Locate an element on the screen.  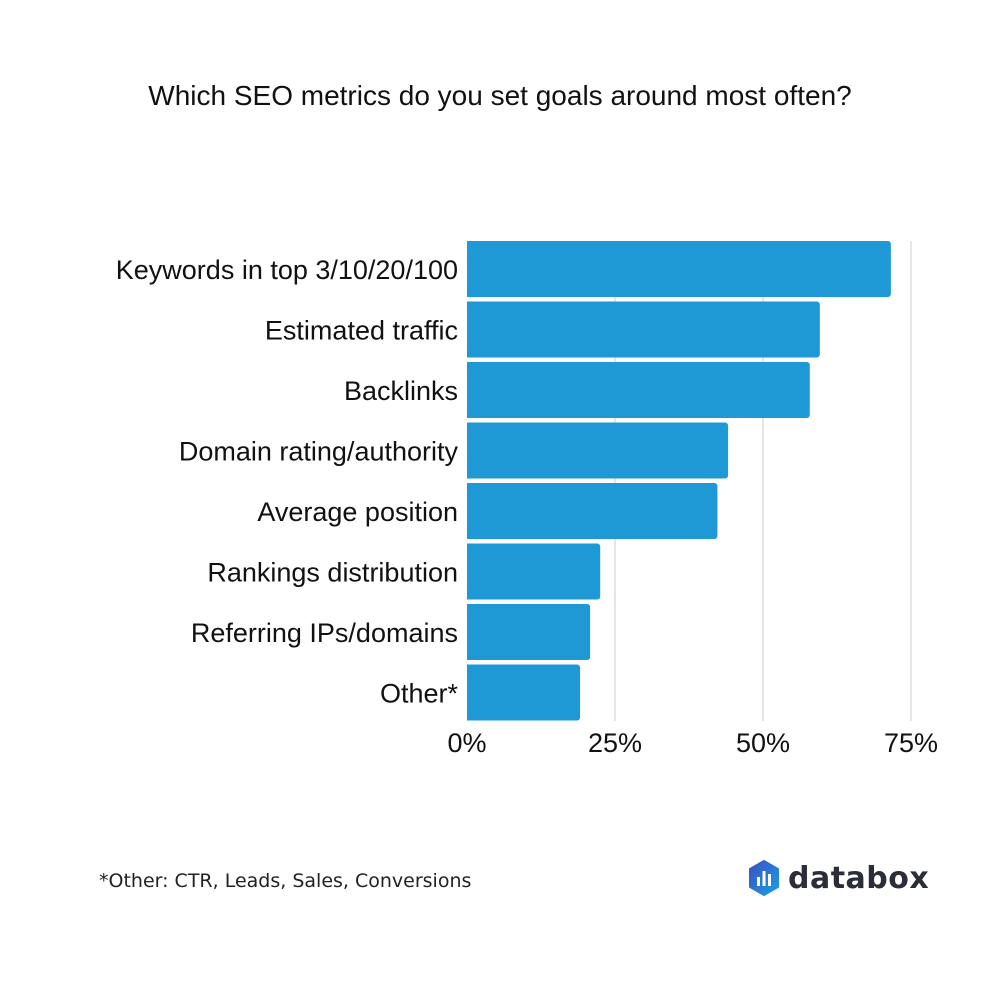
category-label: Keywords in top 3/10/20/100 is located at coordinates (287, 270).